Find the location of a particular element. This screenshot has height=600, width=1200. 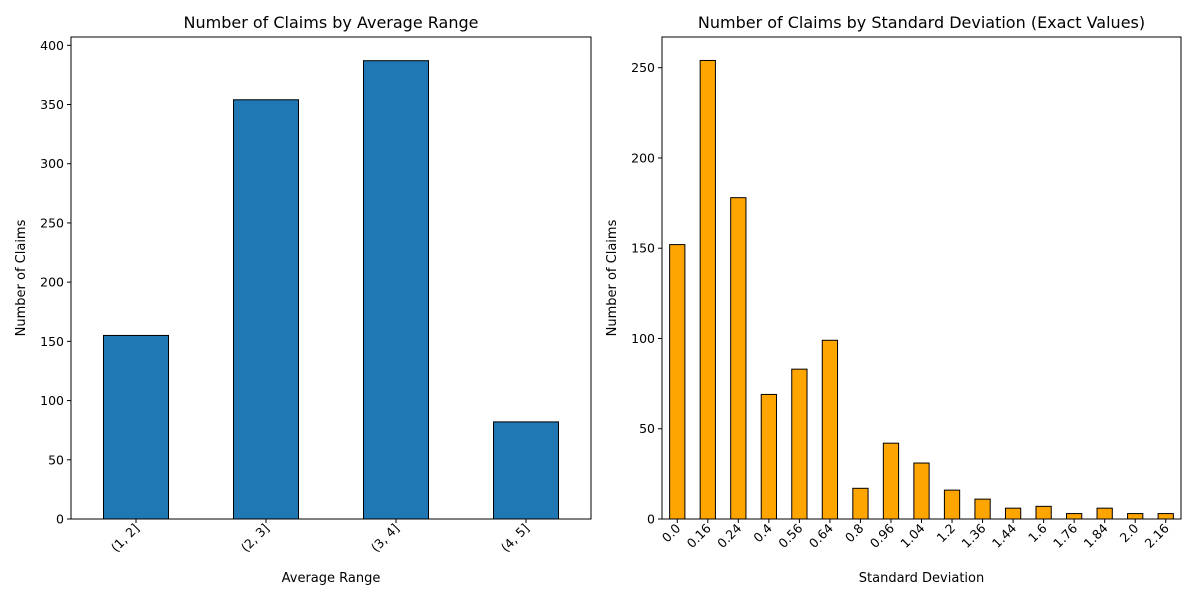

x-tick-label-0: (1, 2] is located at coordinates (125, 538).